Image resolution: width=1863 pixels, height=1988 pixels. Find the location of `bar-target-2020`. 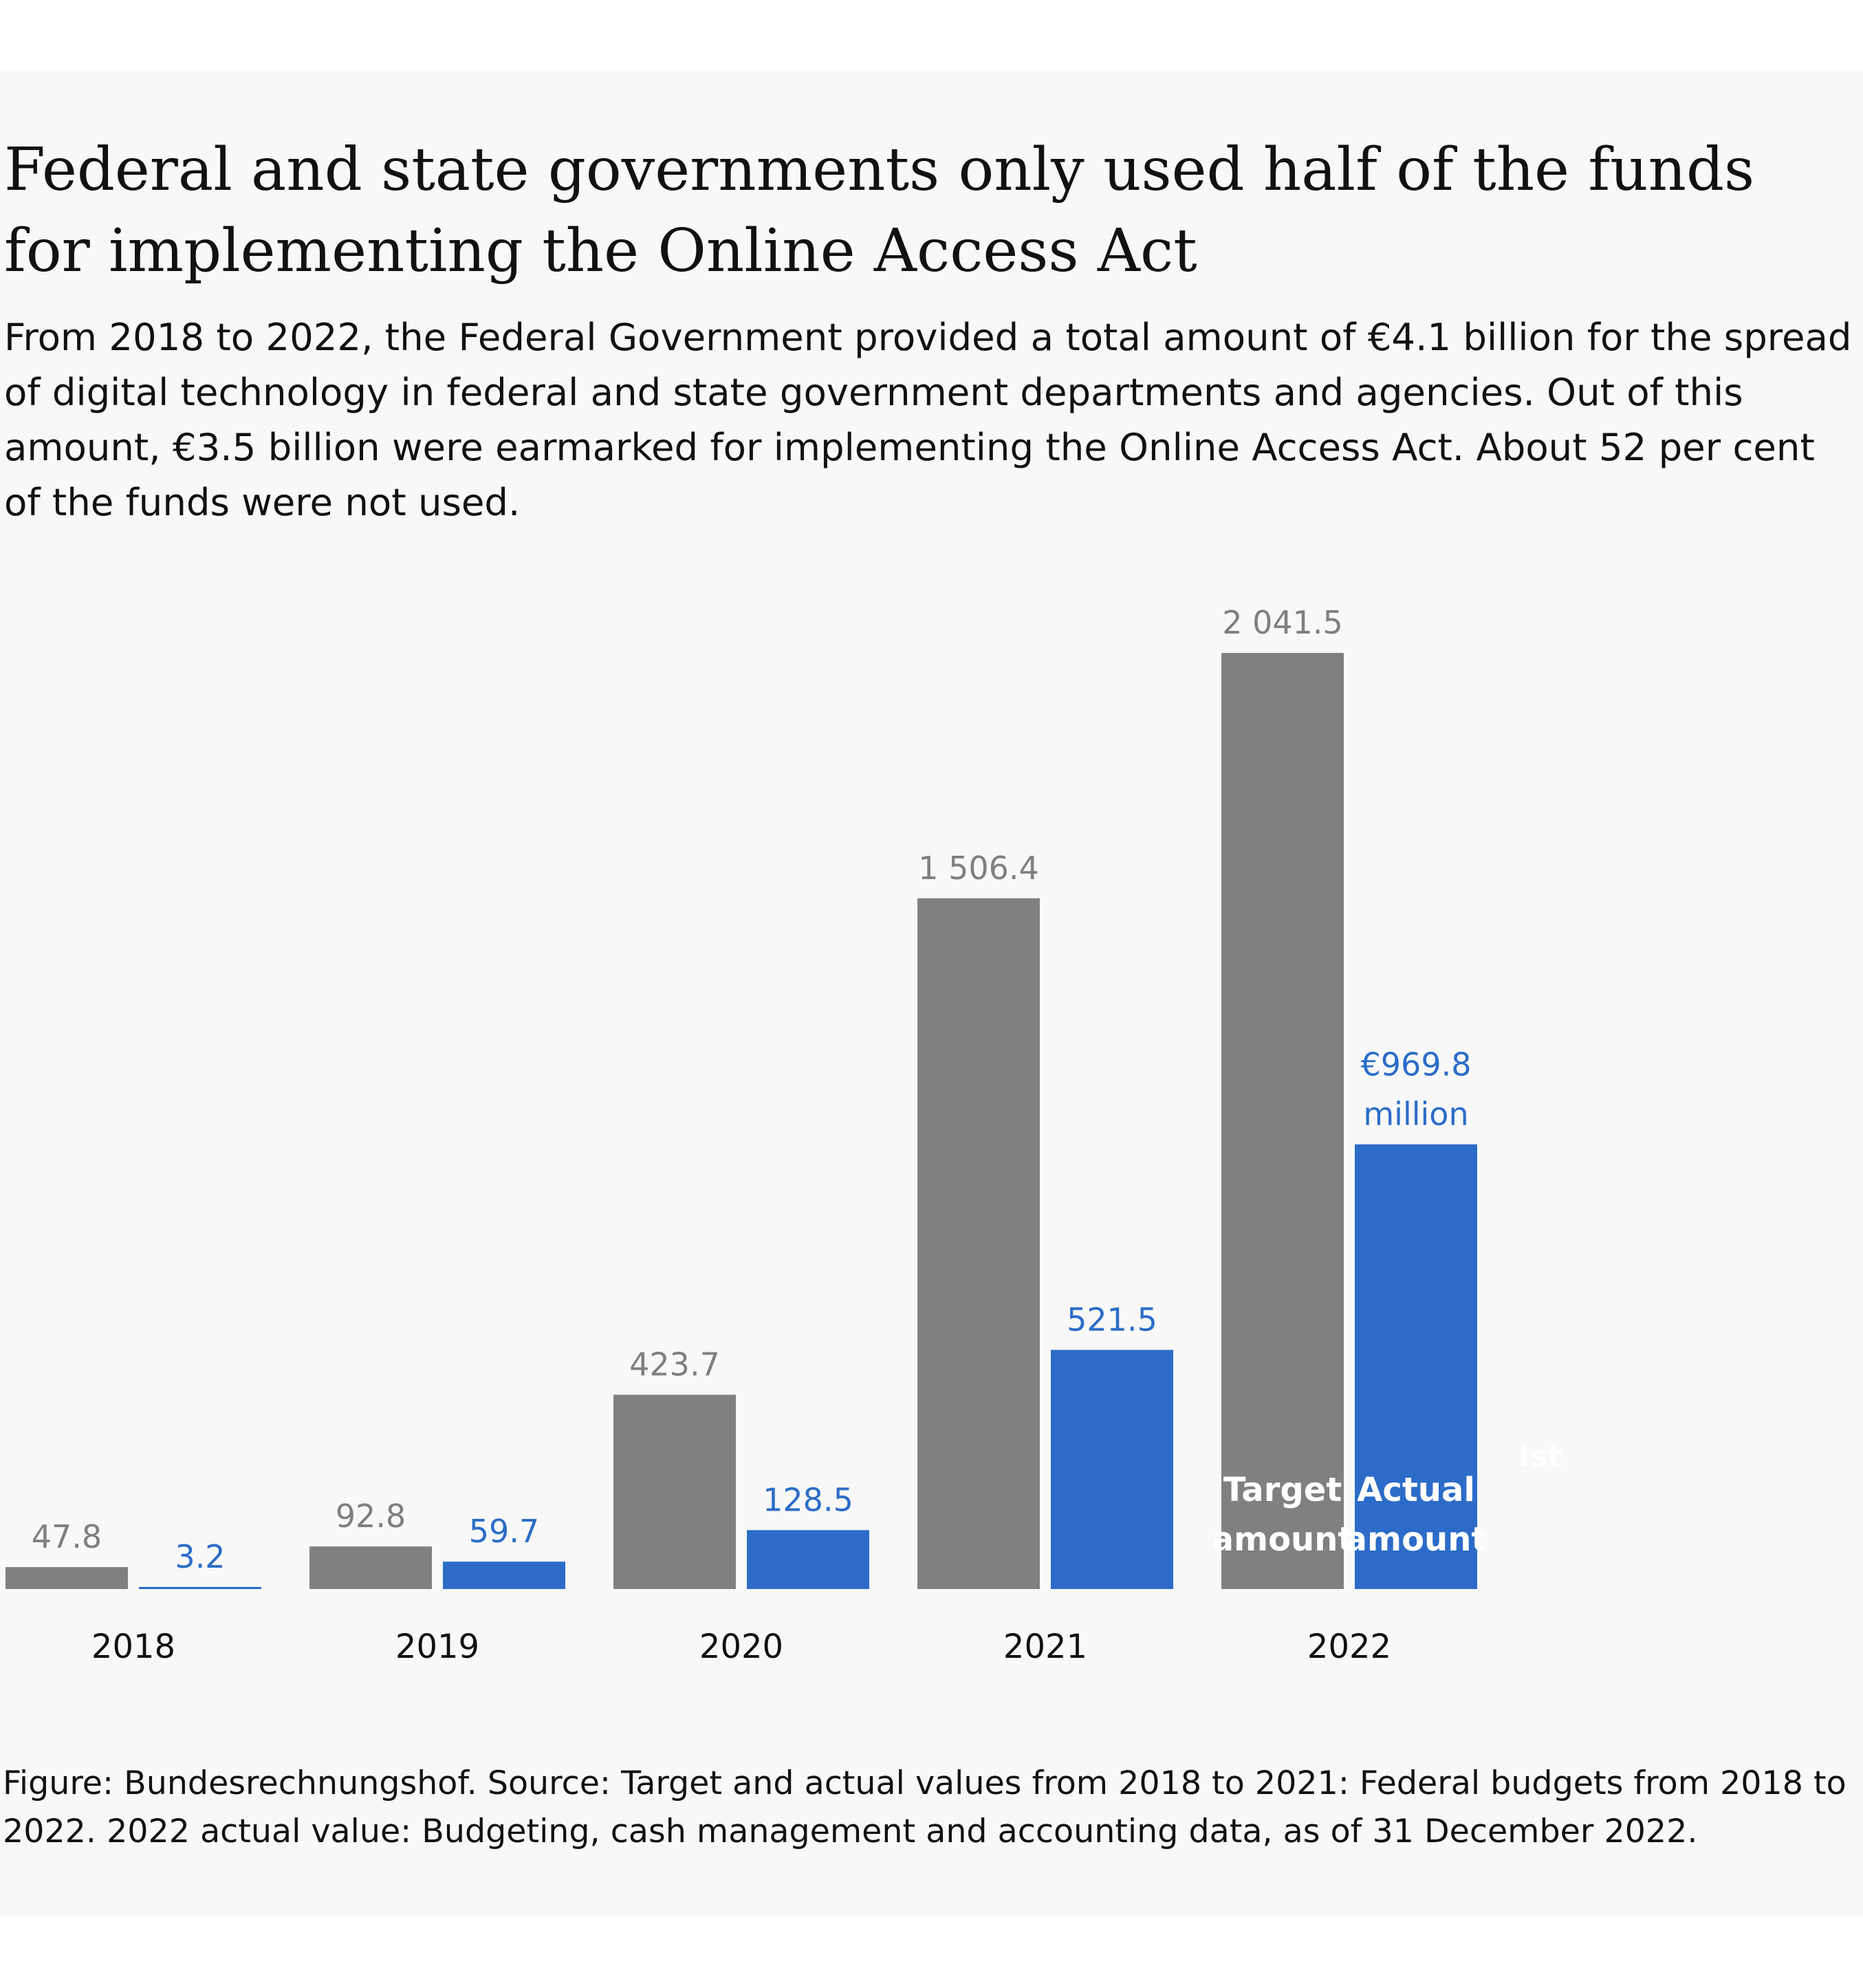

bar-target-2020 is located at coordinates (674, 1491).